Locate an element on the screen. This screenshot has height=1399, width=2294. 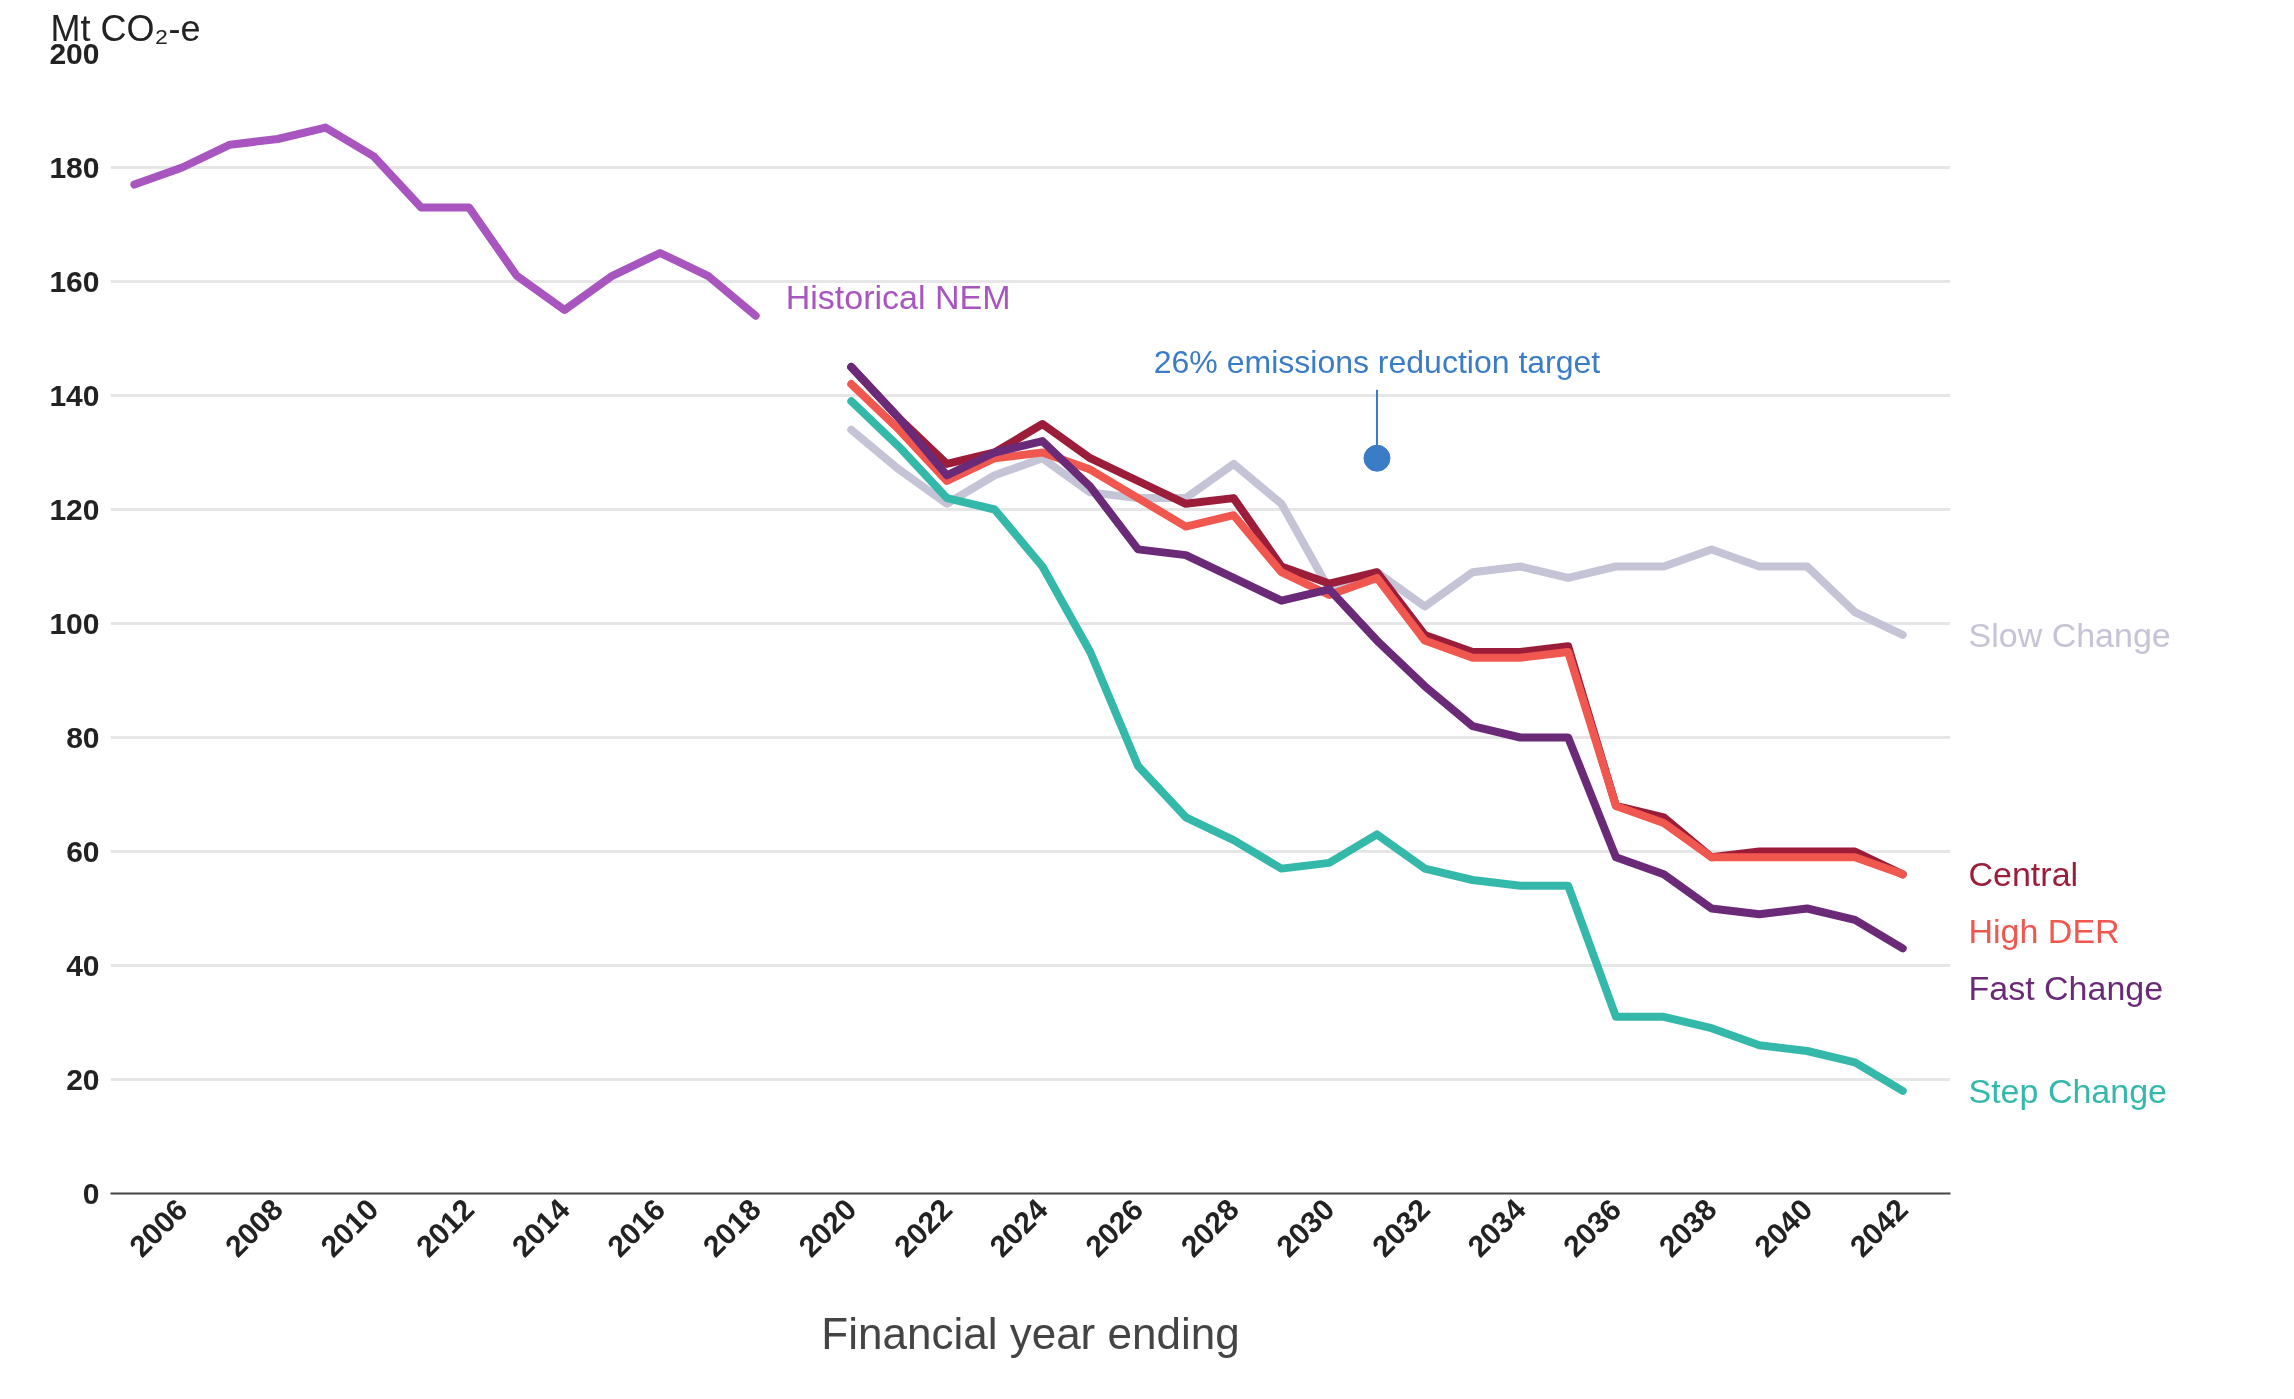
x-axis-title: Financial year ending is located at coordinates (1030, 1333).